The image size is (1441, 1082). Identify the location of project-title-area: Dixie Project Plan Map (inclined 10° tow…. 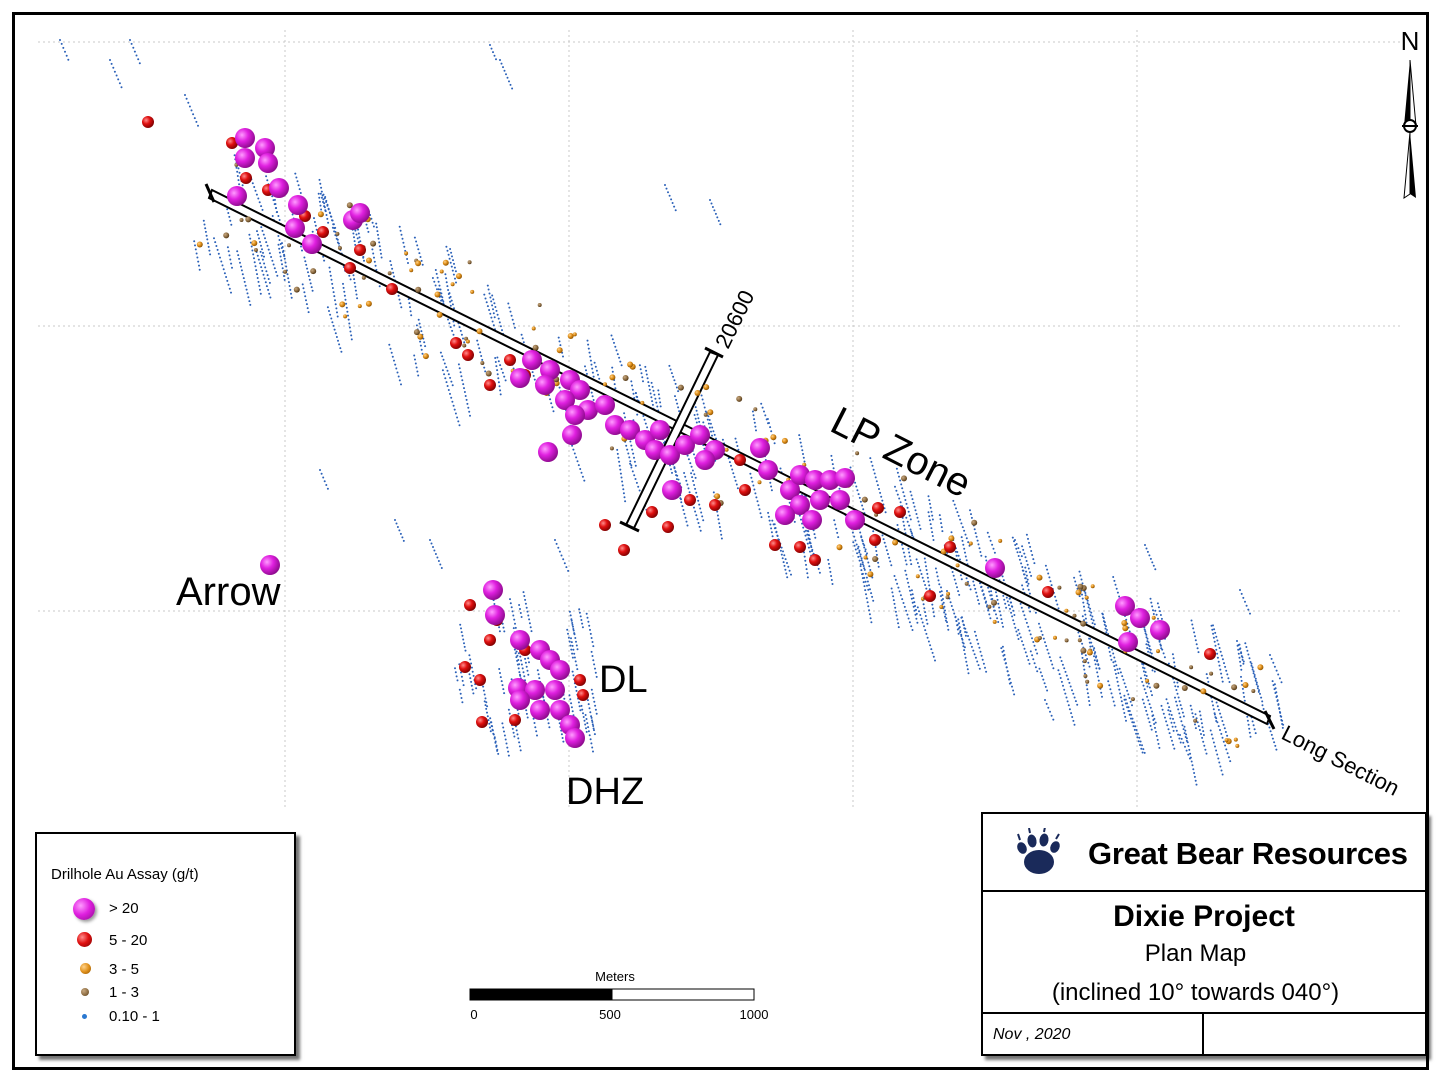
(1204, 954).